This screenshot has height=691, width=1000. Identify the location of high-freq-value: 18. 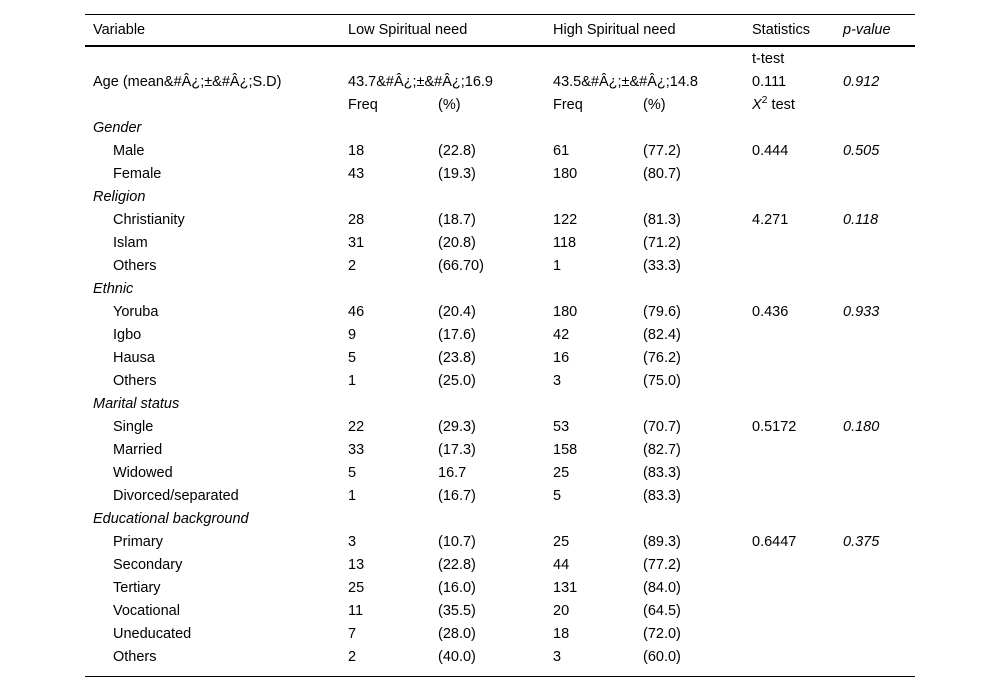
(561, 633).